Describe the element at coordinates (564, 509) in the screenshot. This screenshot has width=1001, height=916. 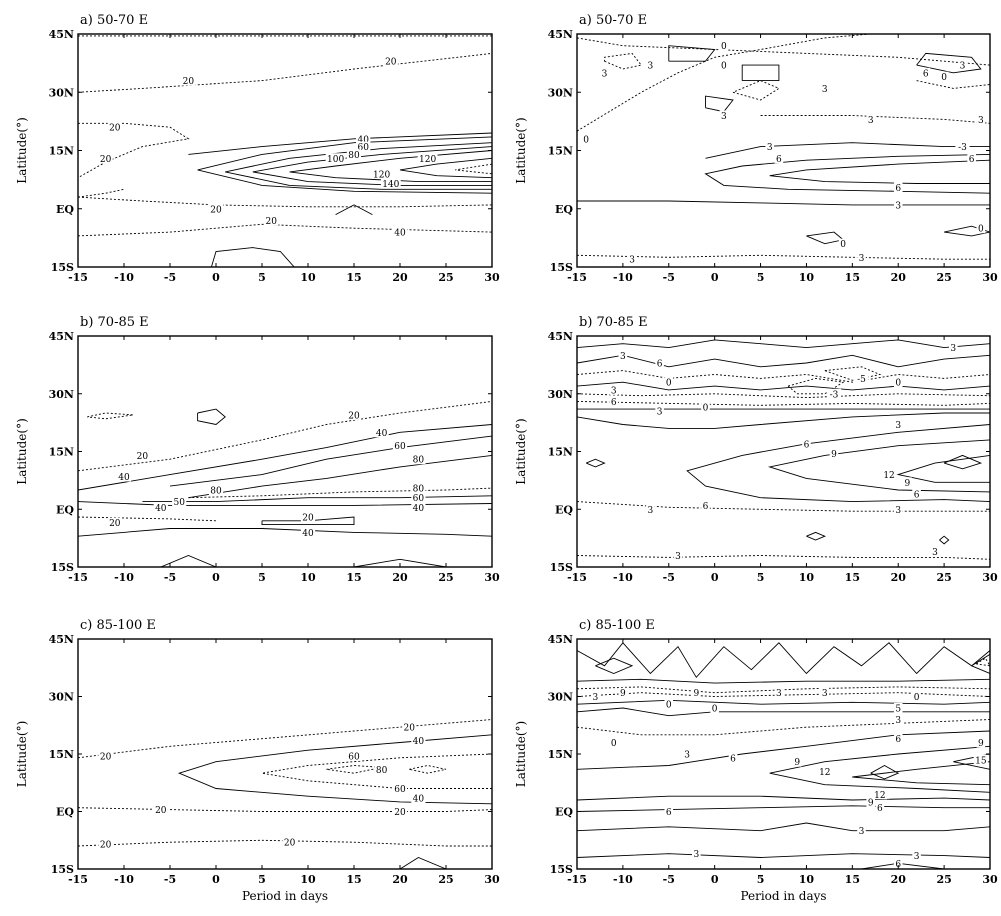
I see `y-tick-label: EQ` at that location.